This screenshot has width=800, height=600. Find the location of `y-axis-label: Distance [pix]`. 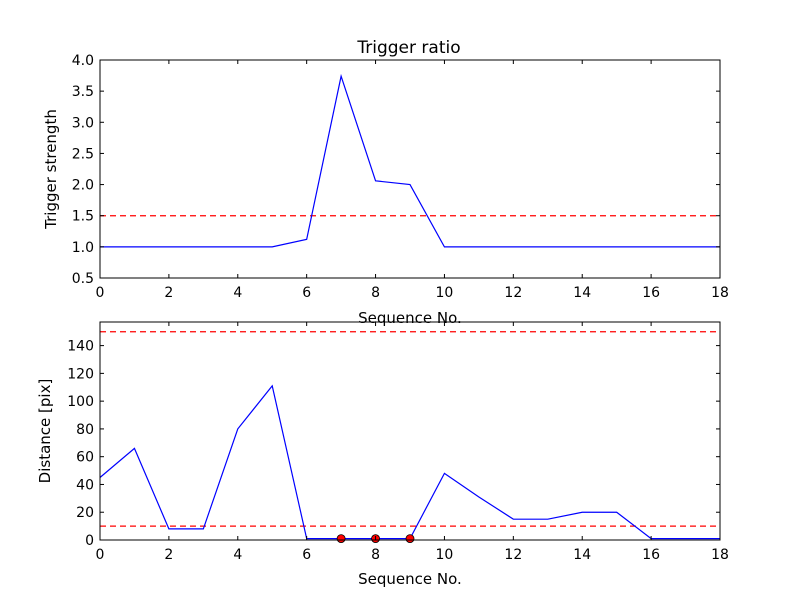

y-axis-label: Distance [pix] is located at coordinates (45, 431).